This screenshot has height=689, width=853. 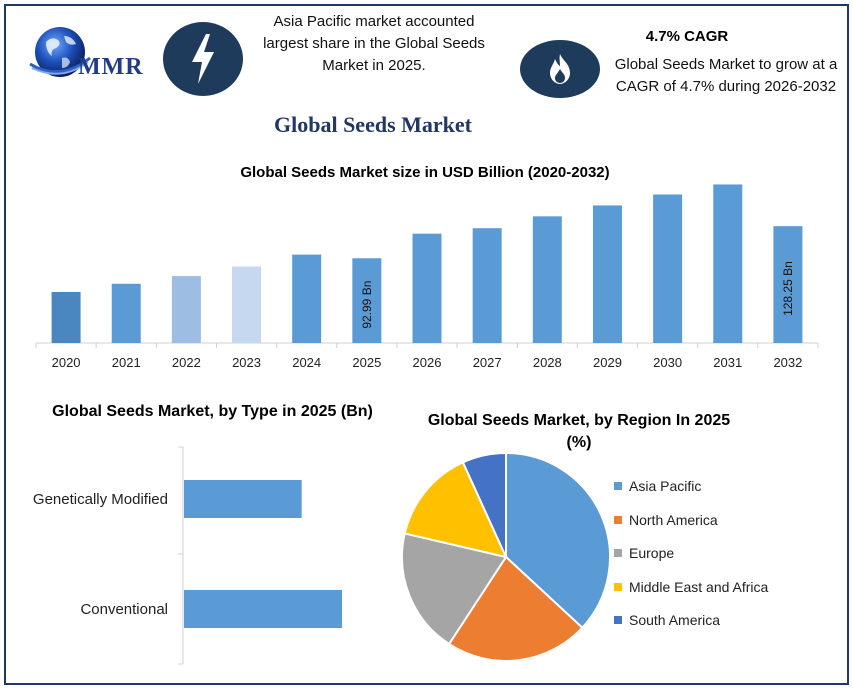 I want to click on x-tick-label: 2028, so click(x=547, y=362).